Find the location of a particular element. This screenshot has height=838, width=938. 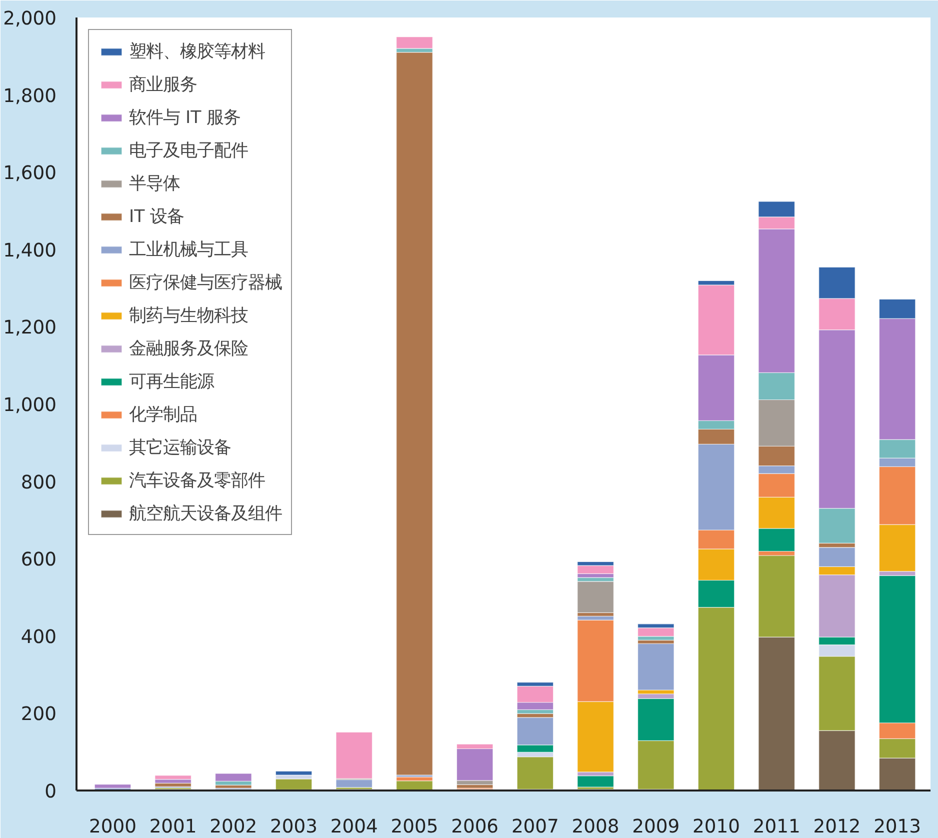

legend-label: 塑料、橡胶等材料 is located at coordinates (197, 52).